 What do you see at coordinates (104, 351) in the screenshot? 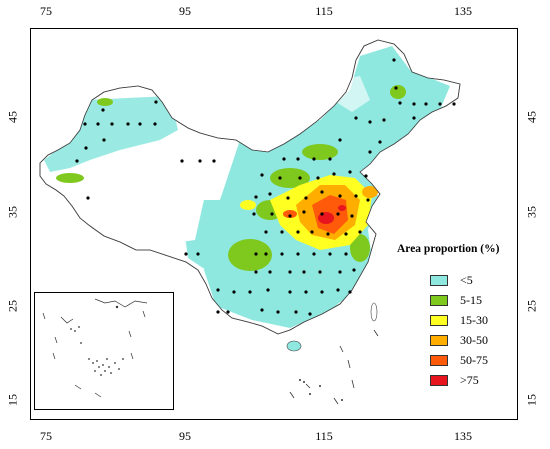
I see `south-sea-inset` at bounding box center [104, 351].